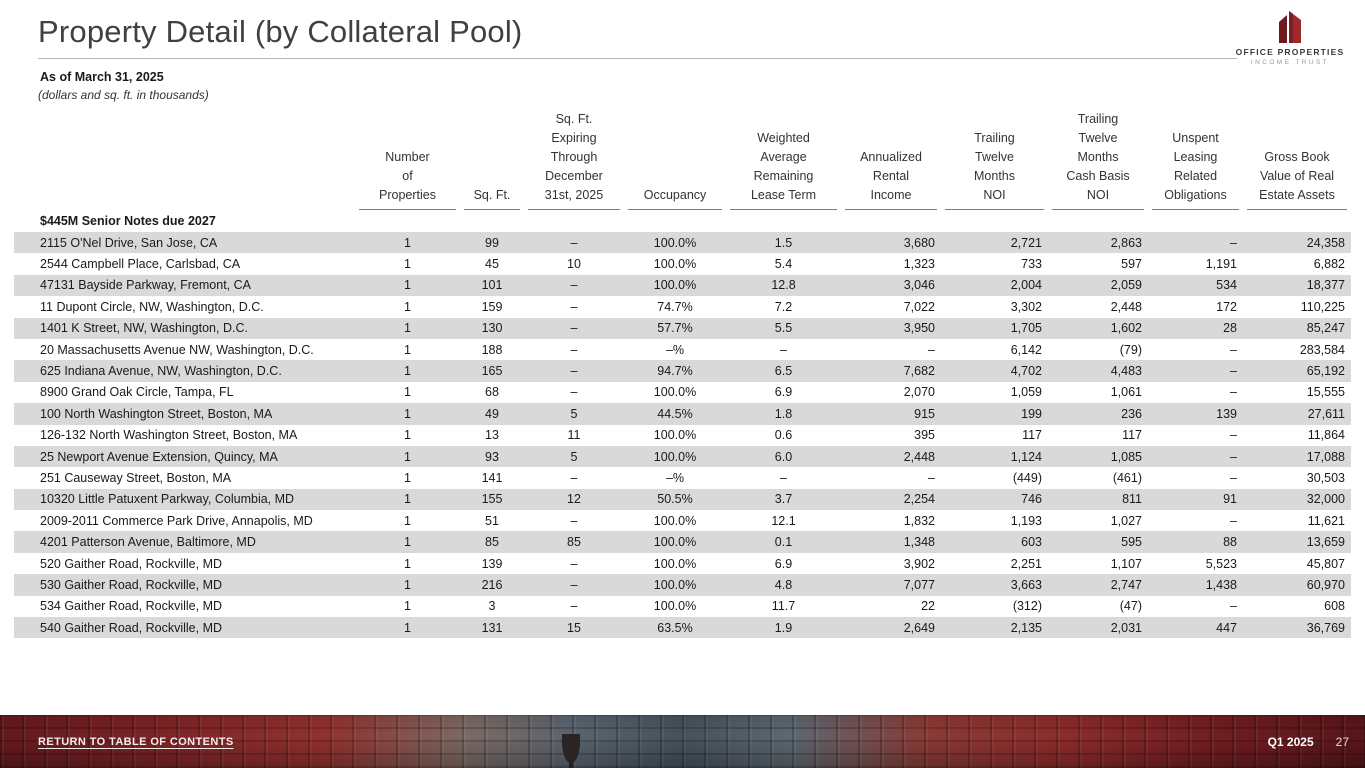  What do you see at coordinates (574, 627) in the screenshot?
I see `value-cell: 15` at bounding box center [574, 627].